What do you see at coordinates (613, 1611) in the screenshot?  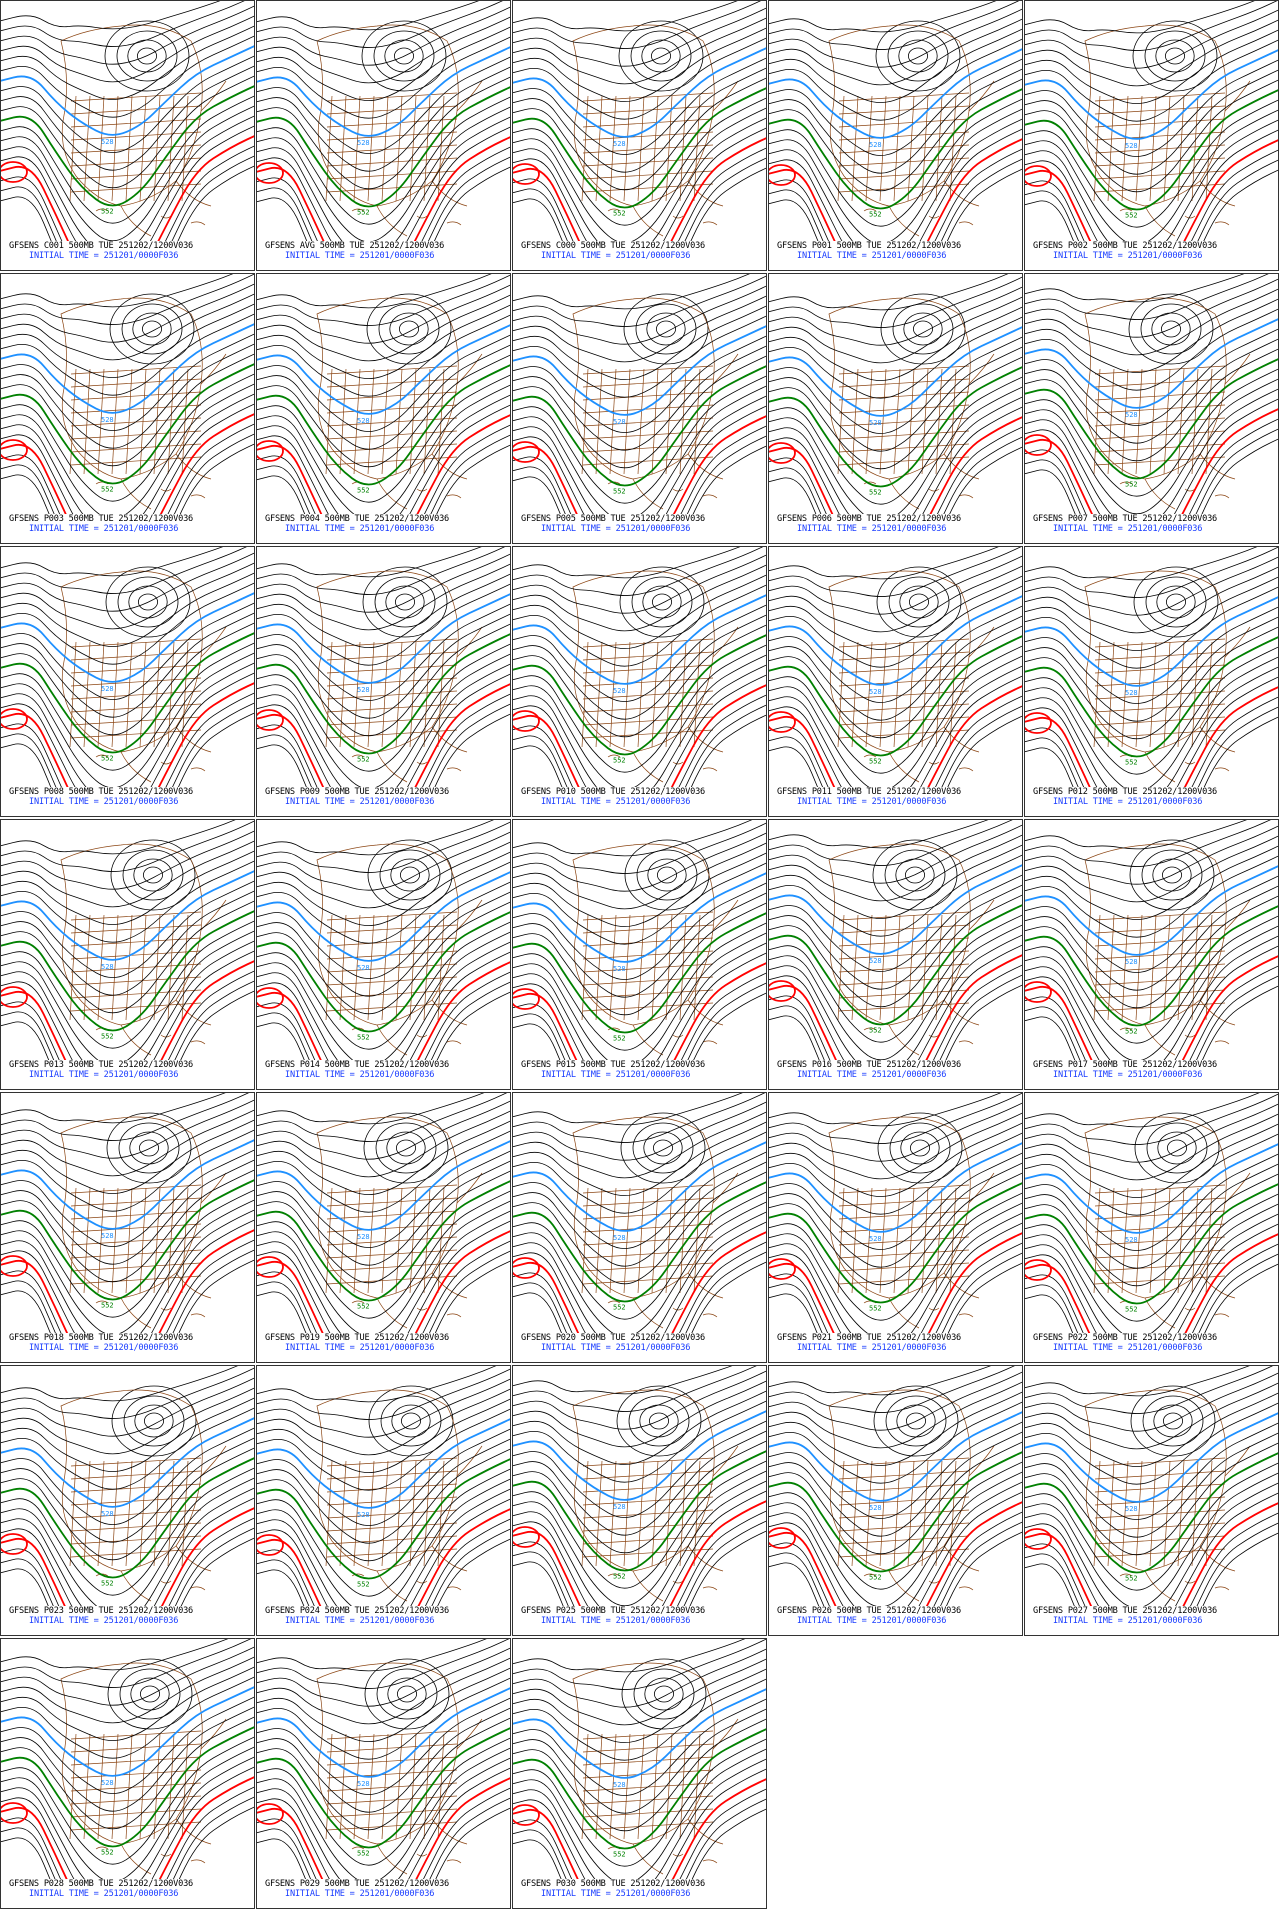 I see `panel-title: GFSENS P025 500MB TUE 251202/1200V036` at bounding box center [613, 1611].